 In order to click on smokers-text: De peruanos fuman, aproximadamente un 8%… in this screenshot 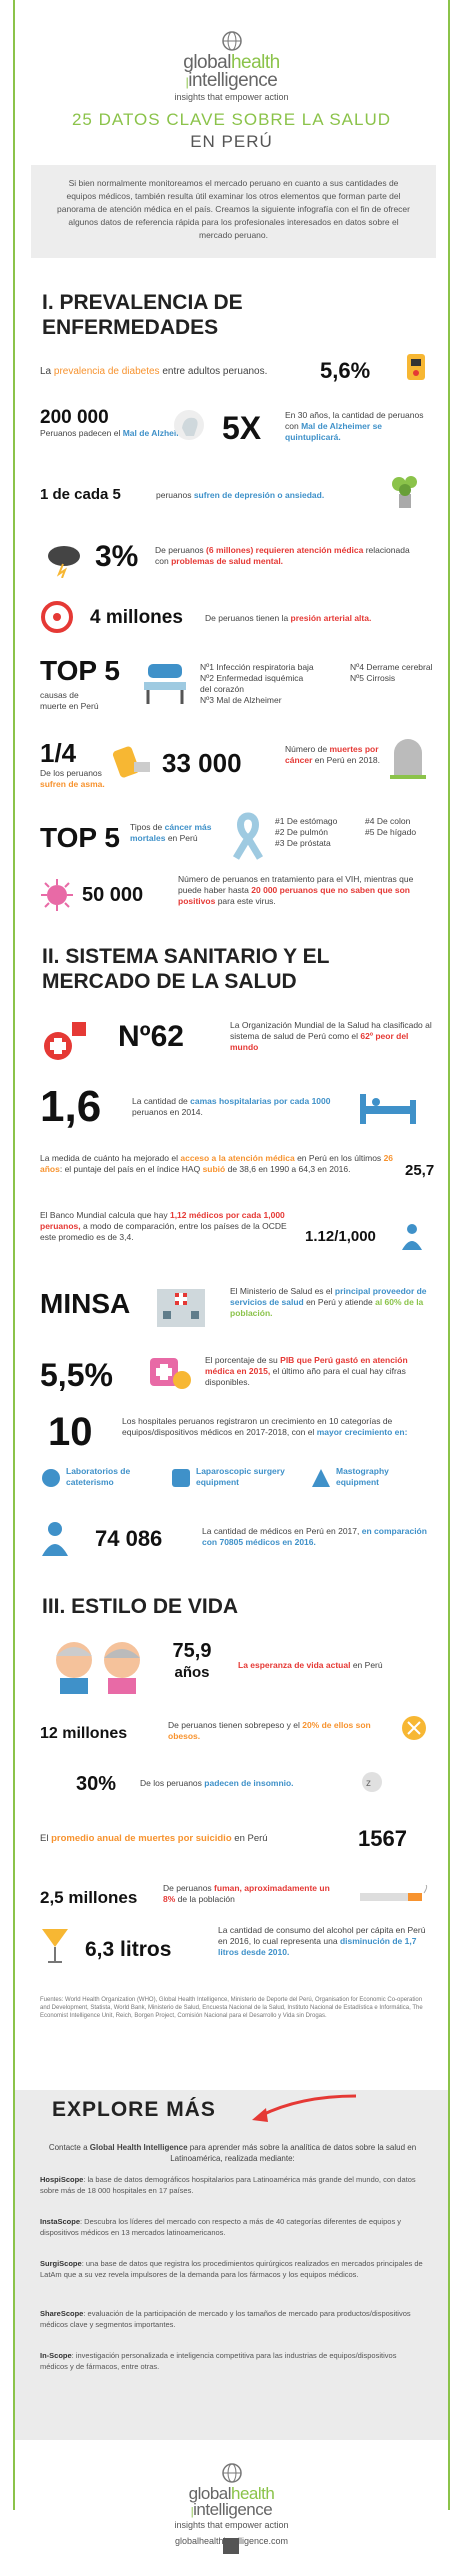, I will do `click(246, 1893)`.